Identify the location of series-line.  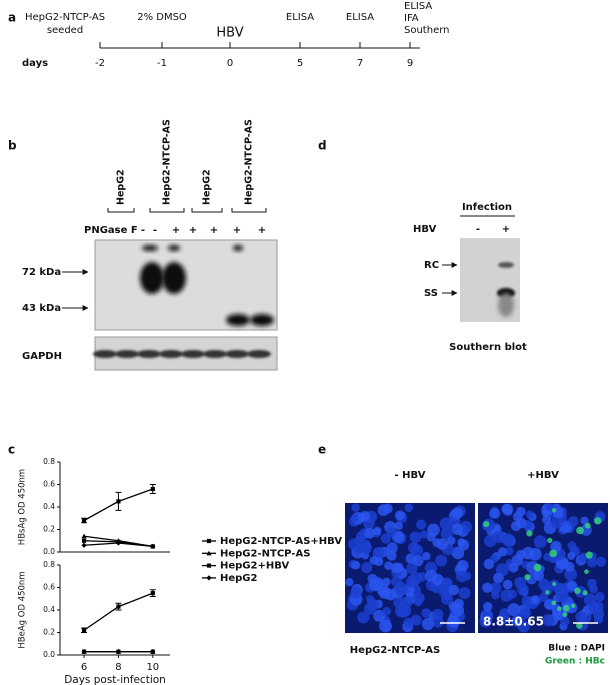
(118, 611).